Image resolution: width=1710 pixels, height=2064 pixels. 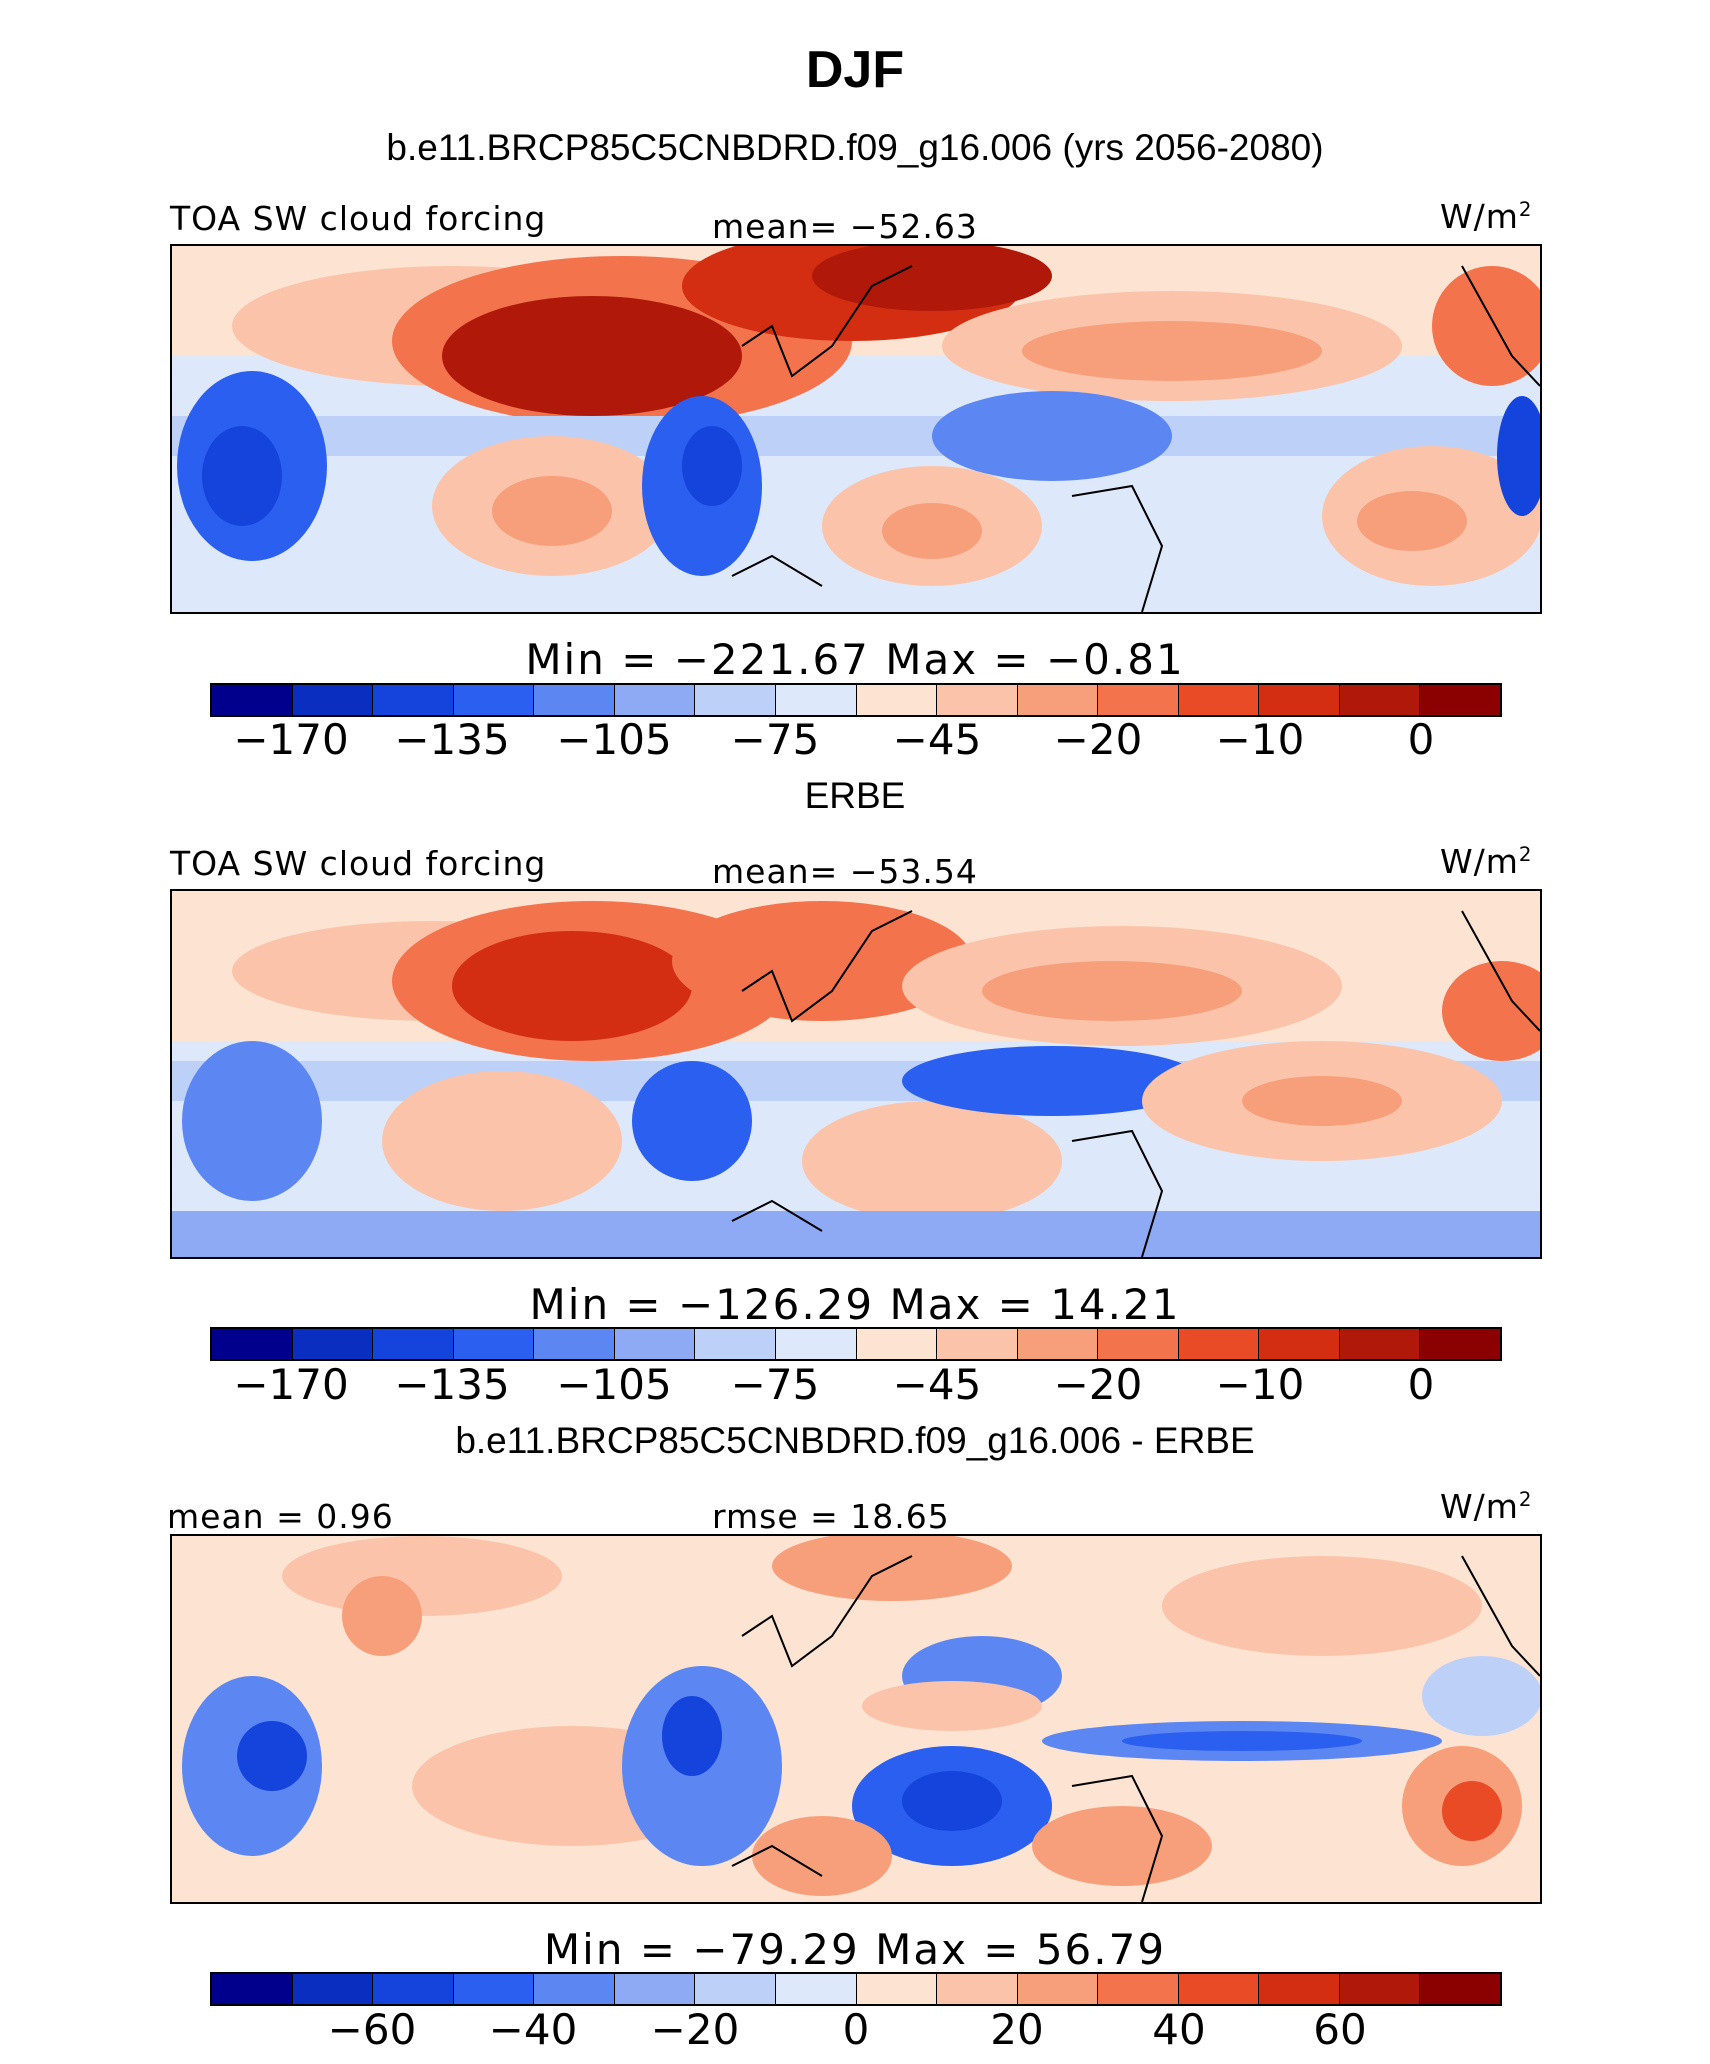 I want to click on panel-1-contour-field, so click(x=856, y=429).